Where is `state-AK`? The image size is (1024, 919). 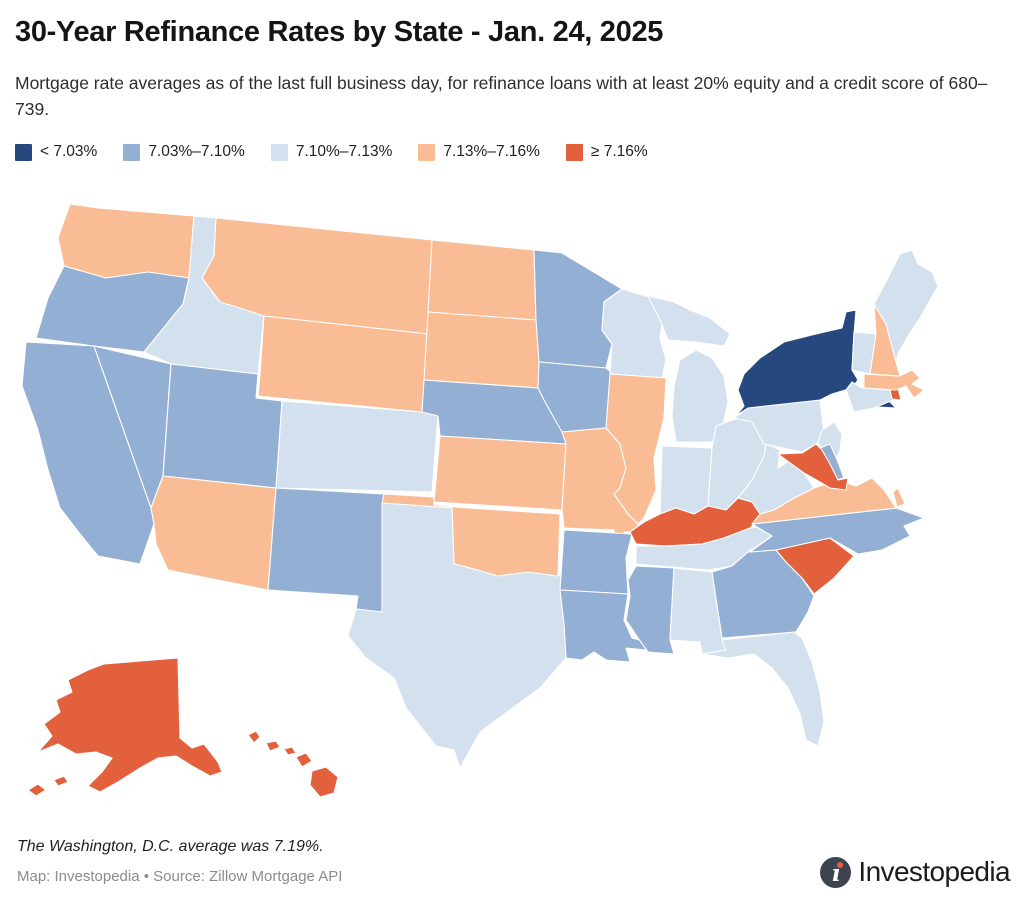
state-AK is located at coordinates (125, 727).